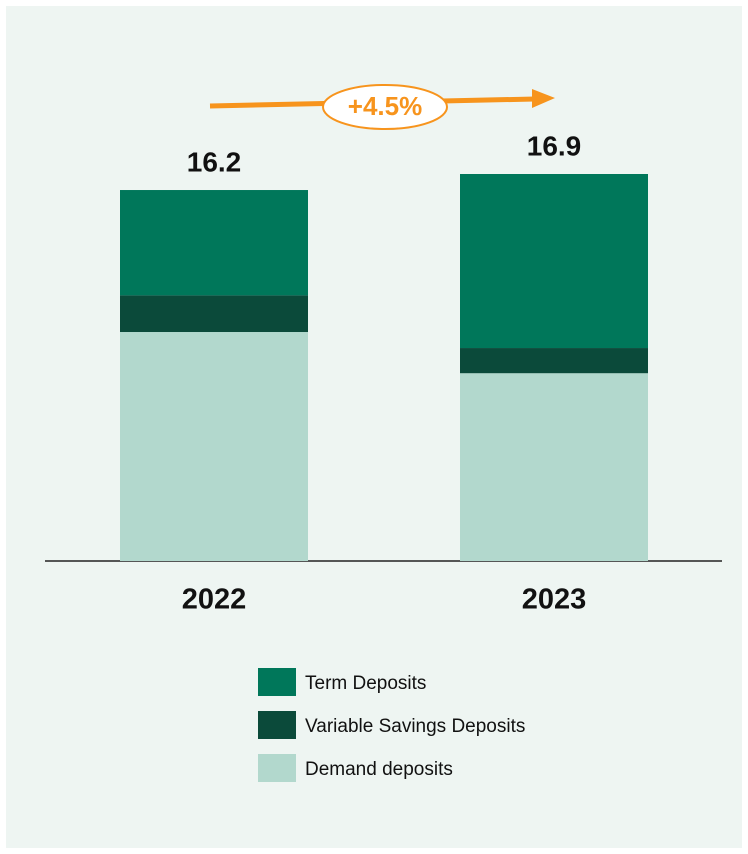  What do you see at coordinates (415, 726) in the screenshot?
I see `legend-label: Variable Savings Deposits` at bounding box center [415, 726].